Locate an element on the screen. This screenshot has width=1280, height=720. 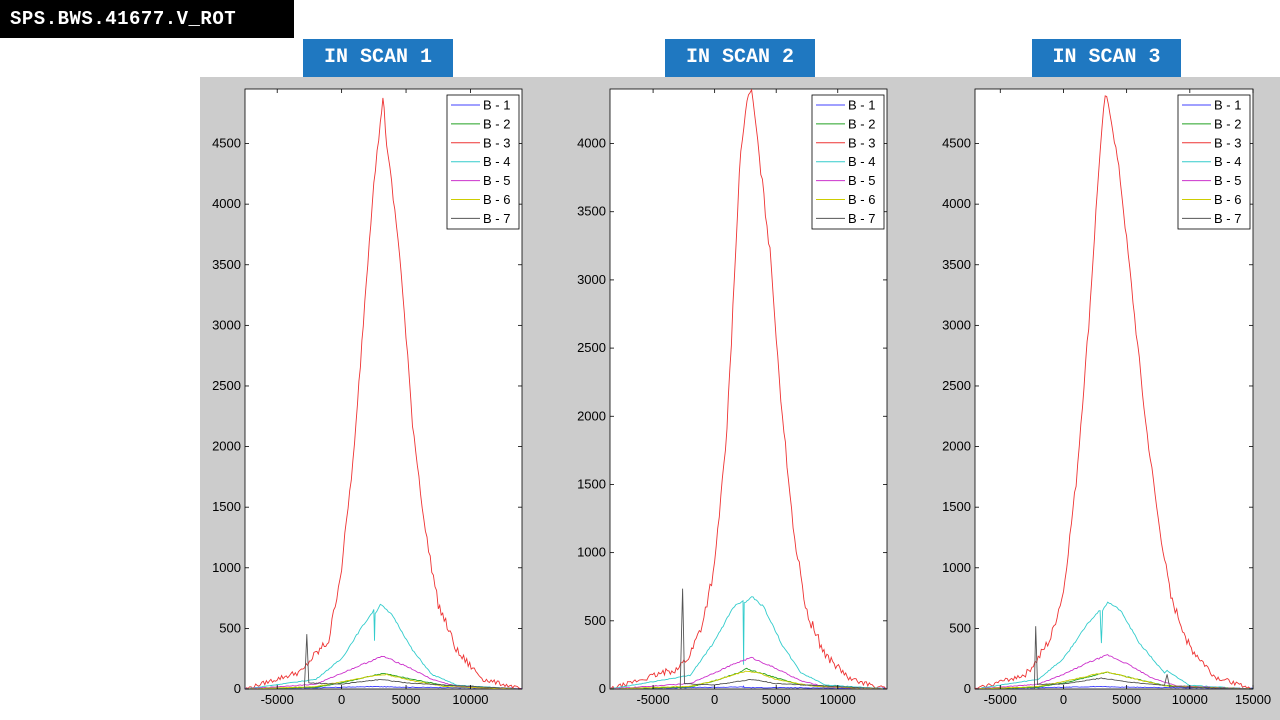
scan-label-3: IN SCAN 3 is located at coordinates (1106, 58).